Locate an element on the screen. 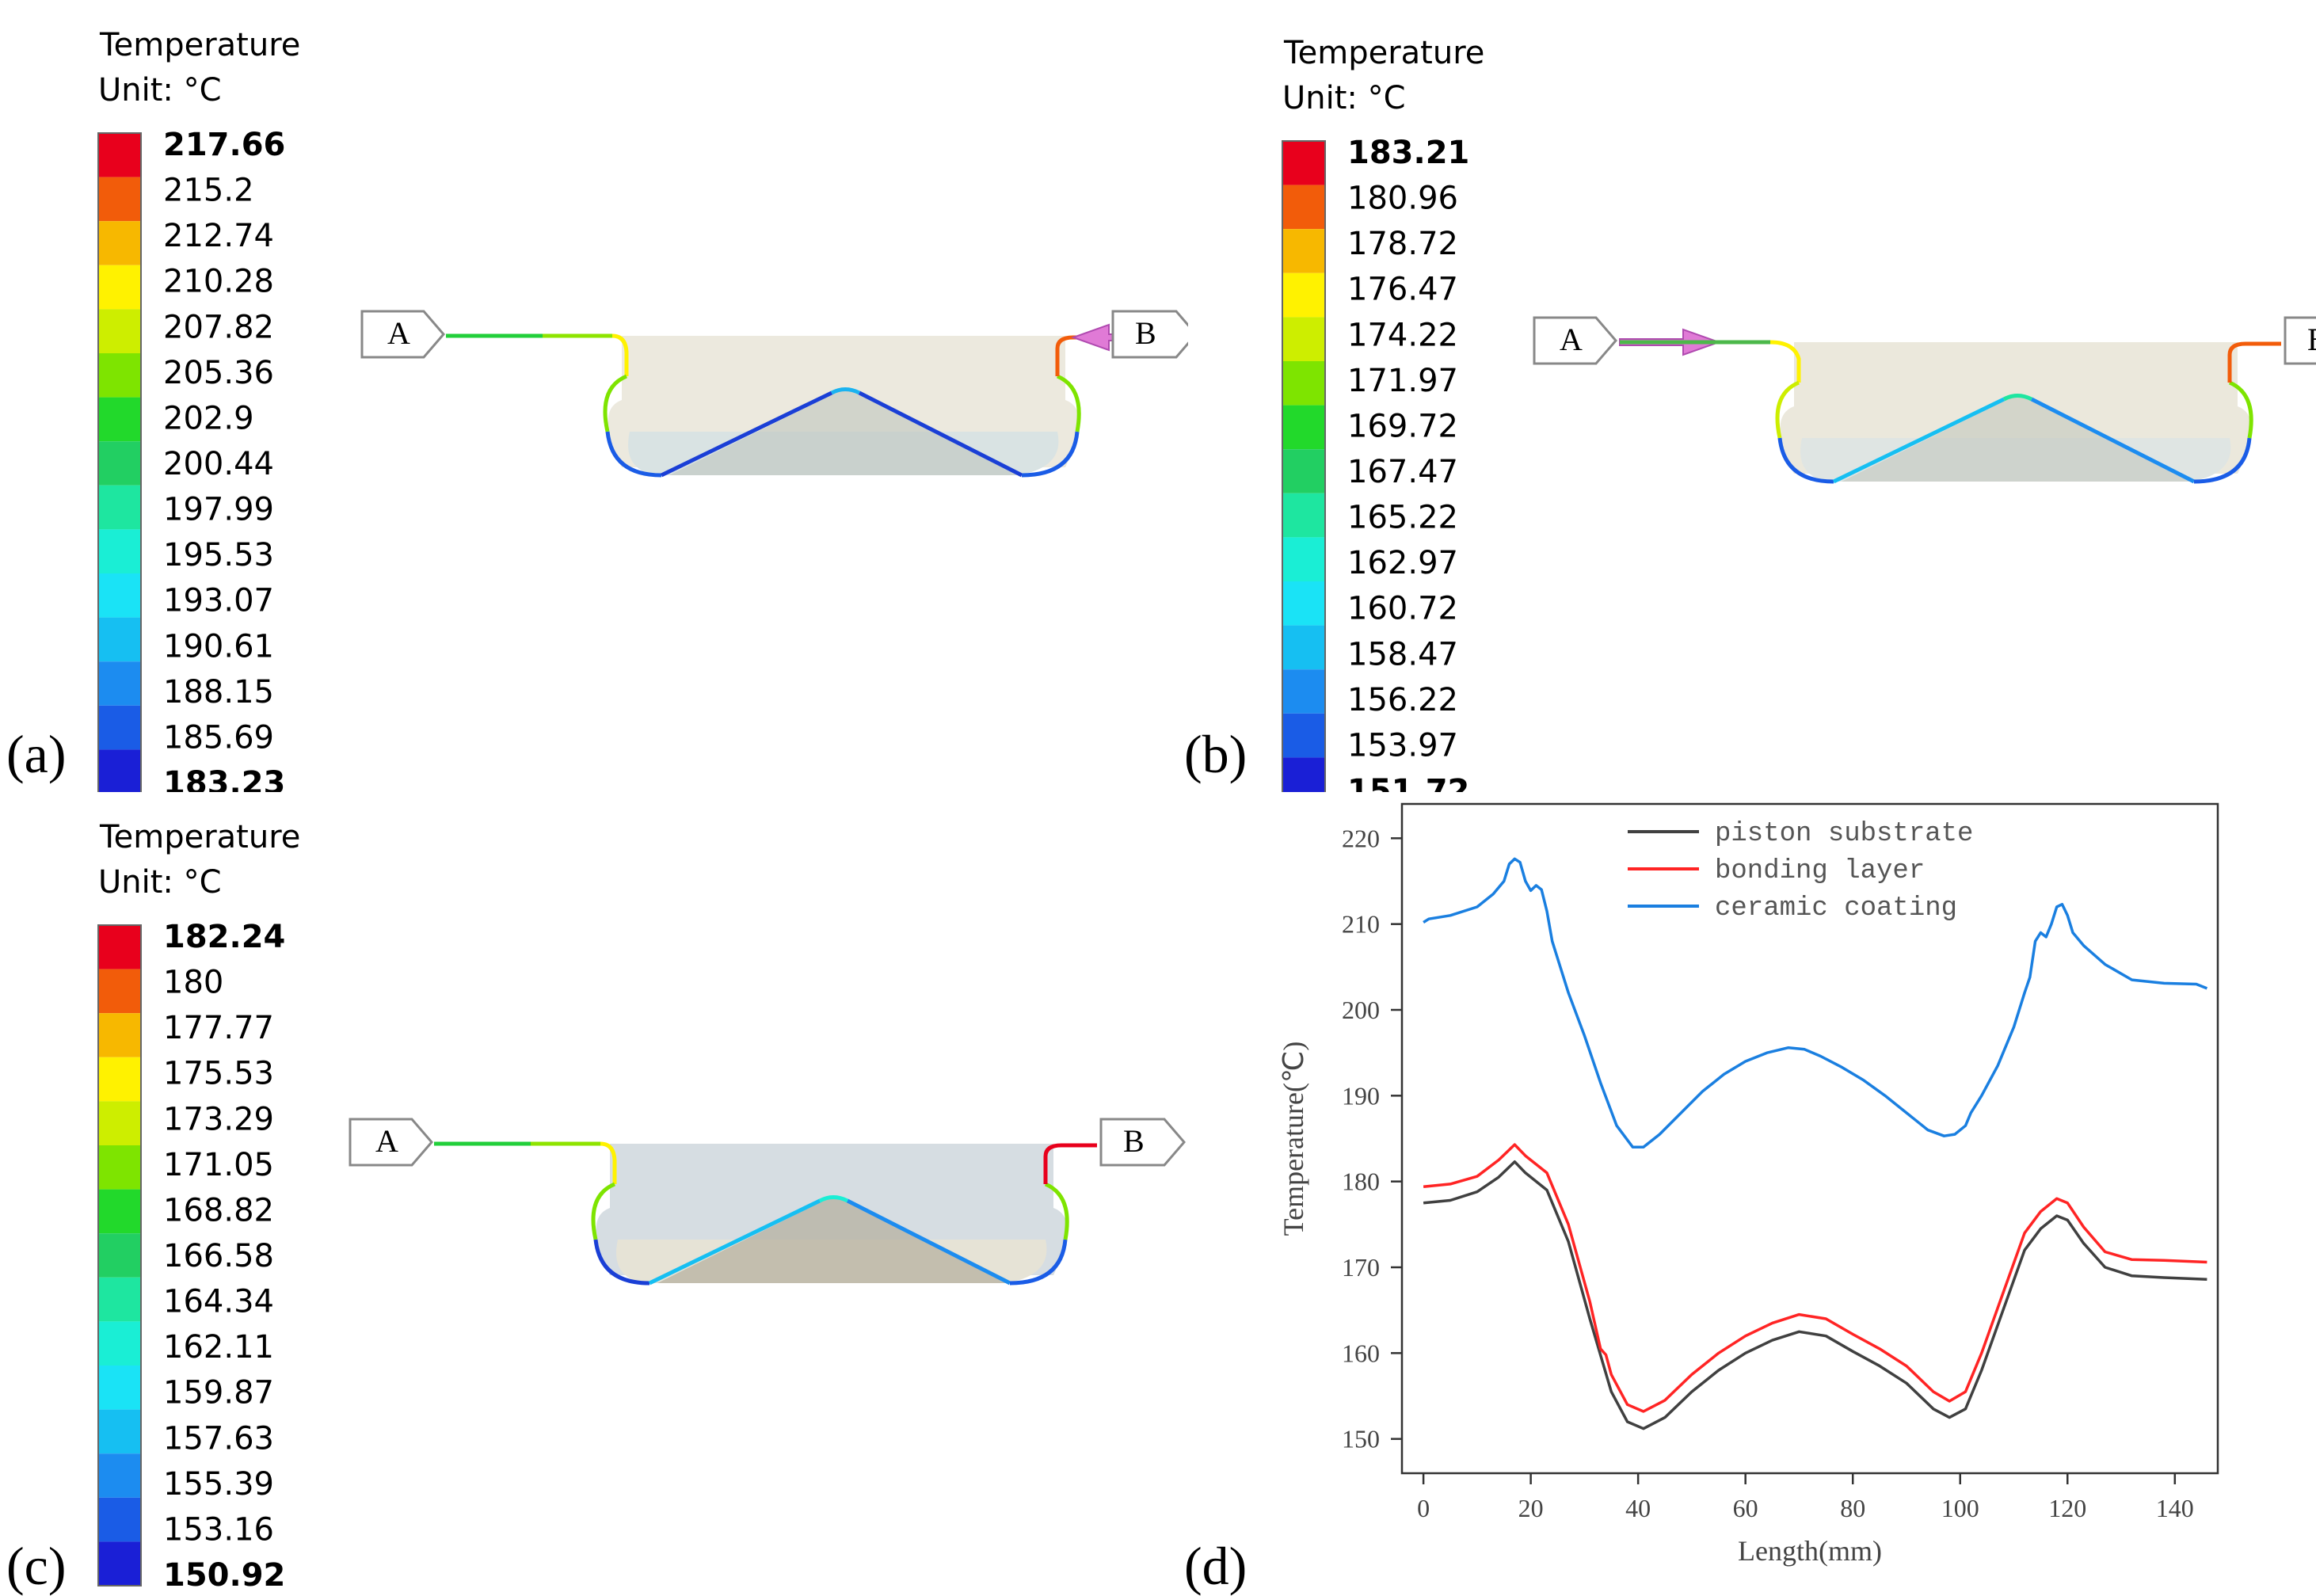 Image resolution: width=2316 pixels, height=1596 pixels. x-tick-label: 120 is located at coordinates (2067, 1508).